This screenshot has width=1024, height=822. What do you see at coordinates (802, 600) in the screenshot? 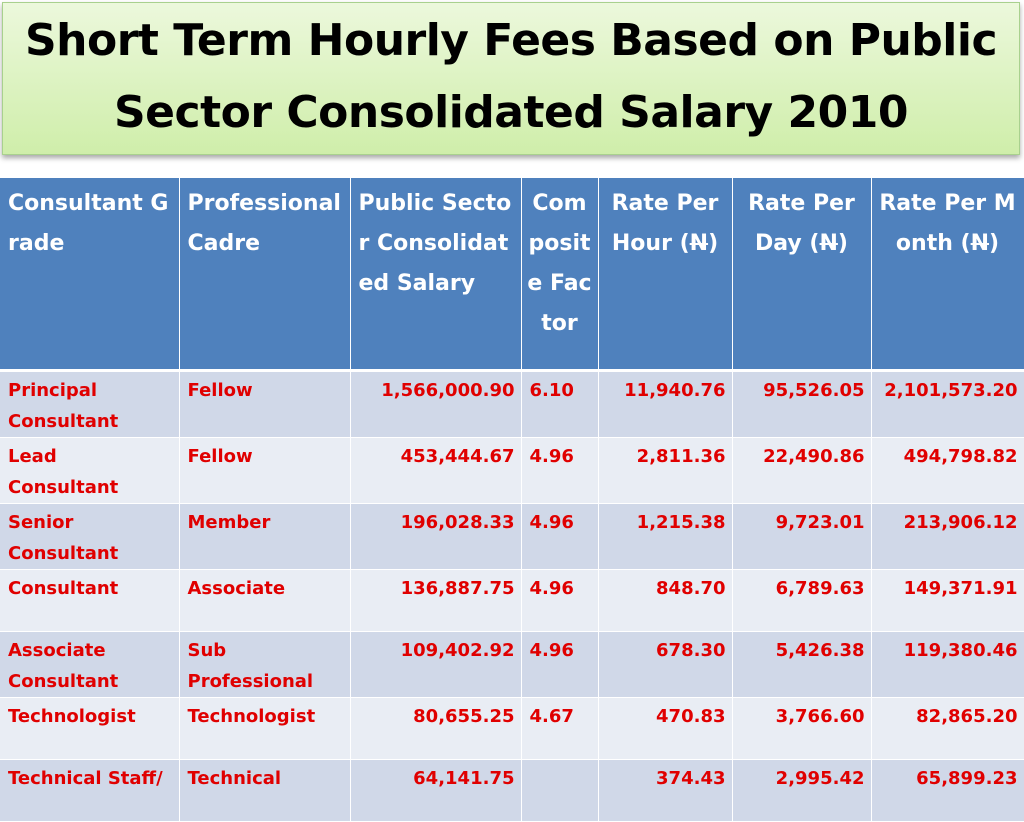
I see `cell-rate-day: 6,789.63` at bounding box center [802, 600].